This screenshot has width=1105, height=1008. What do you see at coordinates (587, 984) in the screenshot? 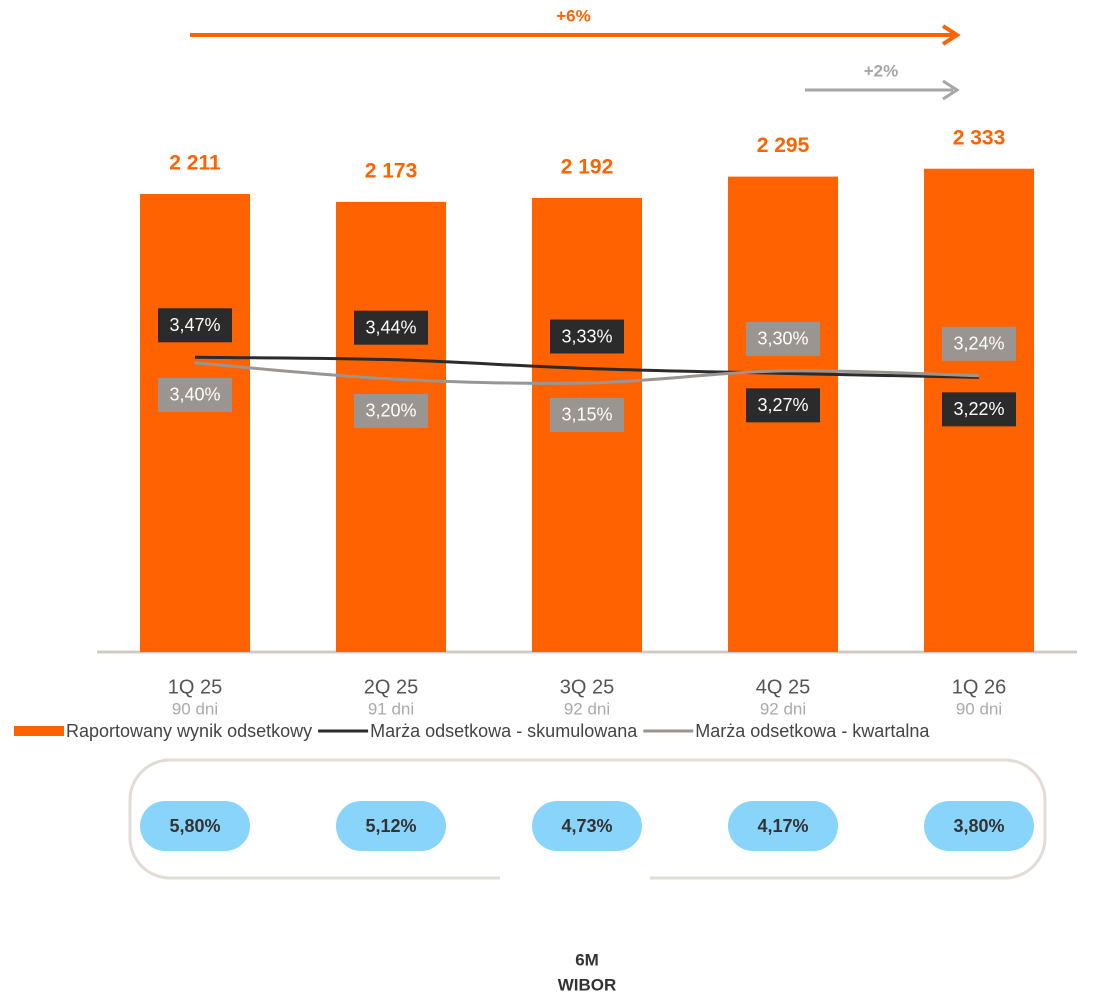
I see `wibor-label: WIBOR` at bounding box center [587, 984].